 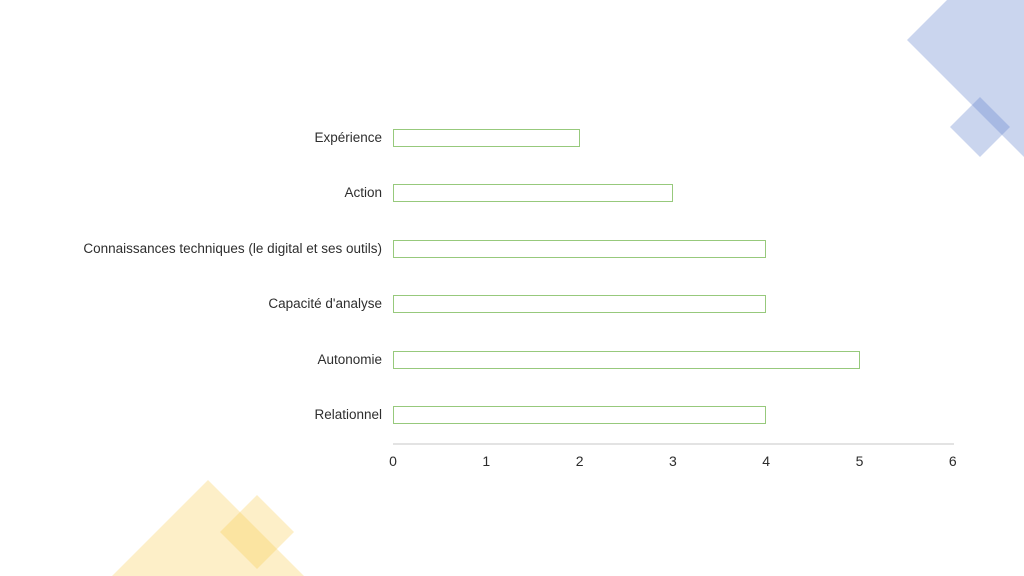 I want to click on category-label: Expérience, so click(x=348, y=137).